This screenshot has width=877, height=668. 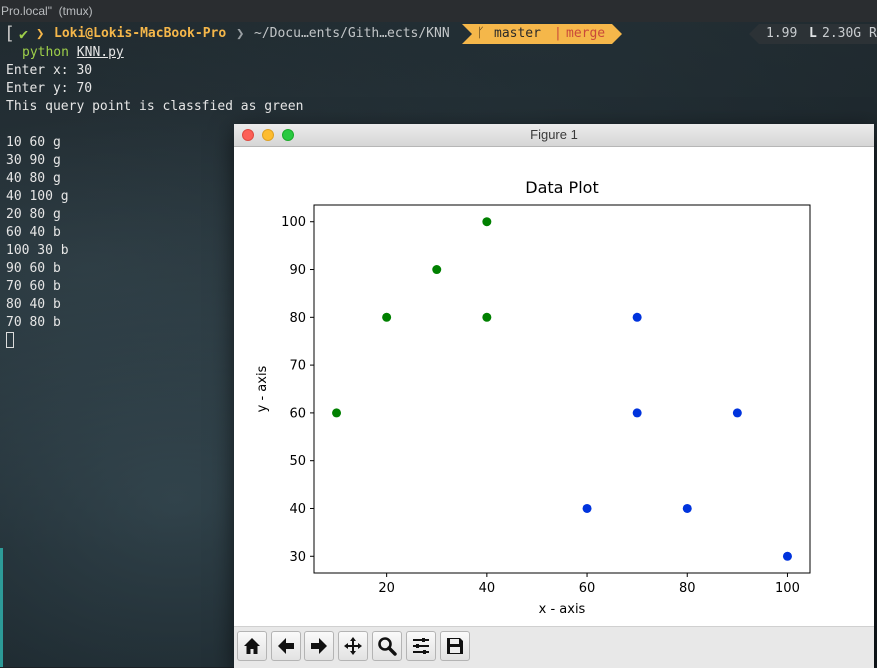 What do you see at coordinates (438, 11) in the screenshot?
I see `terminal-title-bar: Pro.local" (tmux)` at bounding box center [438, 11].